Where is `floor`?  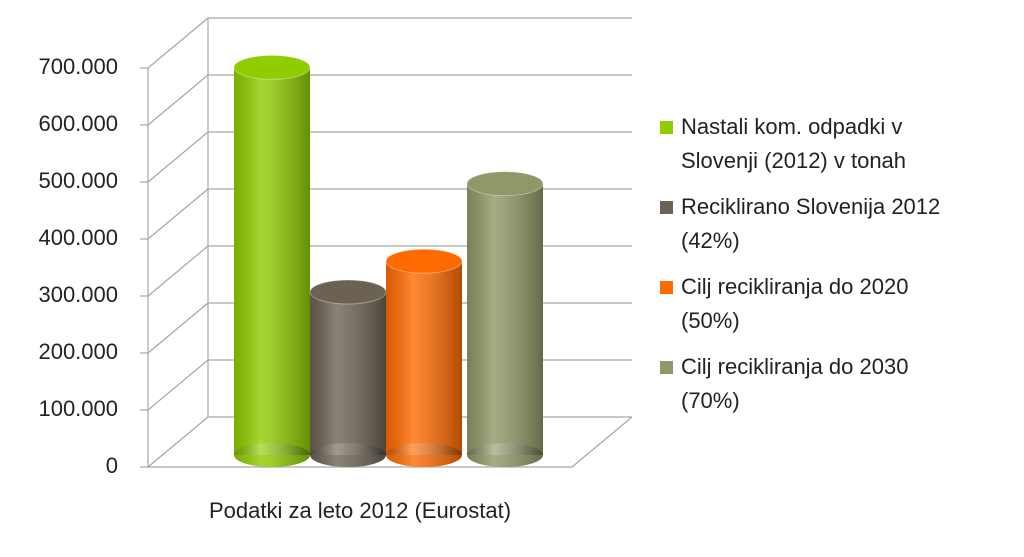 floor is located at coordinates (390, 442).